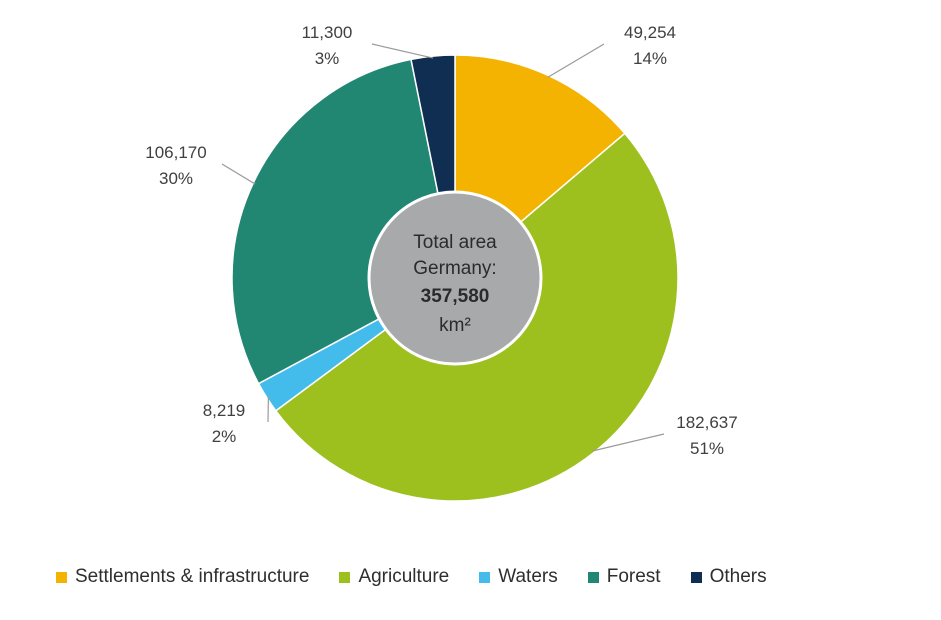 This screenshot has height=620, width=941. What do you see at coordinates (707, 448) in the screenshot?
I see `percent-label-agriculture: 51%` at bounding box center [707, 448].